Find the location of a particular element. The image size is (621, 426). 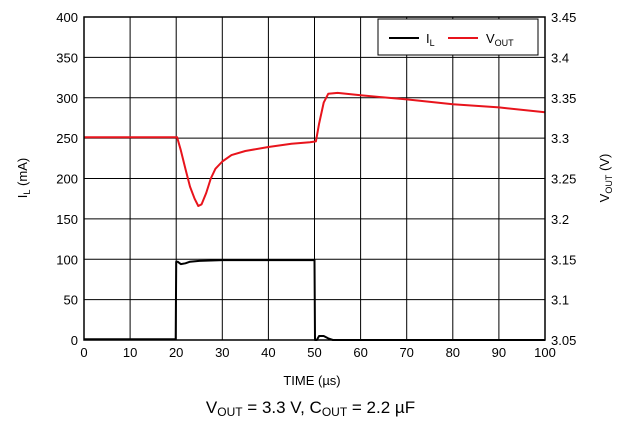

legend-label-il: IL is located at coordinates (430, 39).